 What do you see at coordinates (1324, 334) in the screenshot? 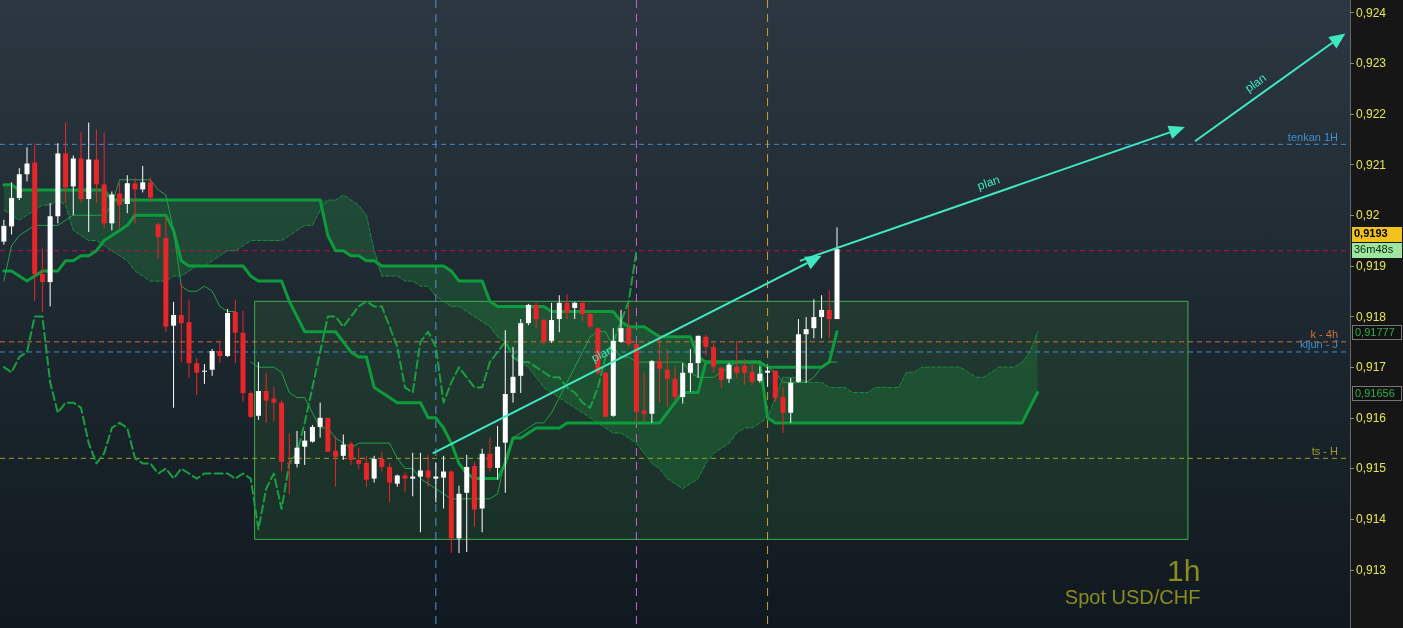
I see `ref-line-label: k - 4h` at bounding box center [1324, 334].